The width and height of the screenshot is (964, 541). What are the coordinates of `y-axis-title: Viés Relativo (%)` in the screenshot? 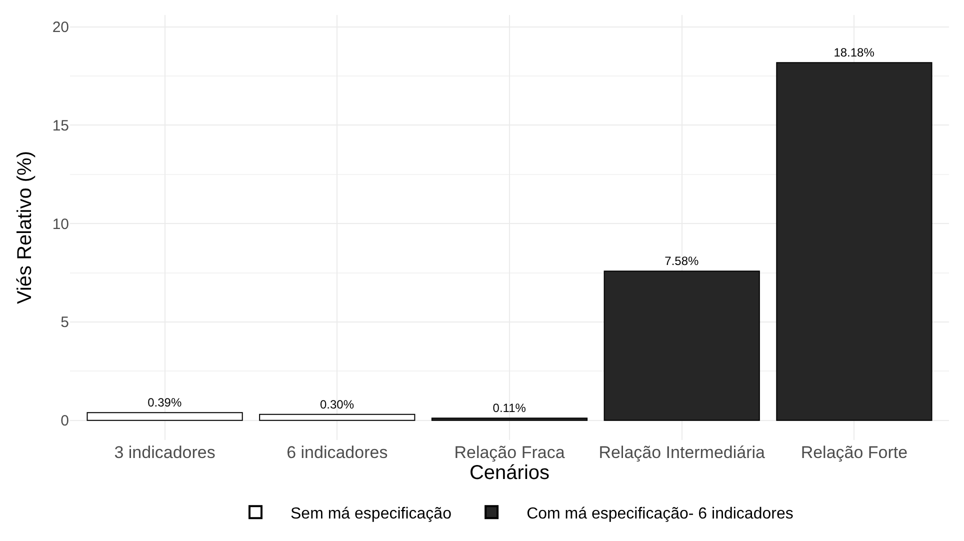 It's located at (25, 227).